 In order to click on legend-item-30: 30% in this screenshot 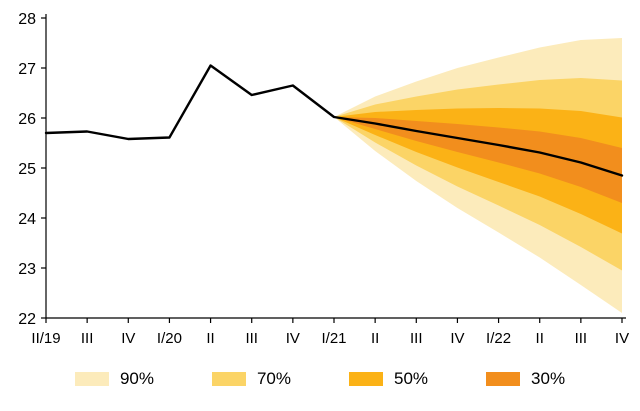, I will do `click(525, 379)`.